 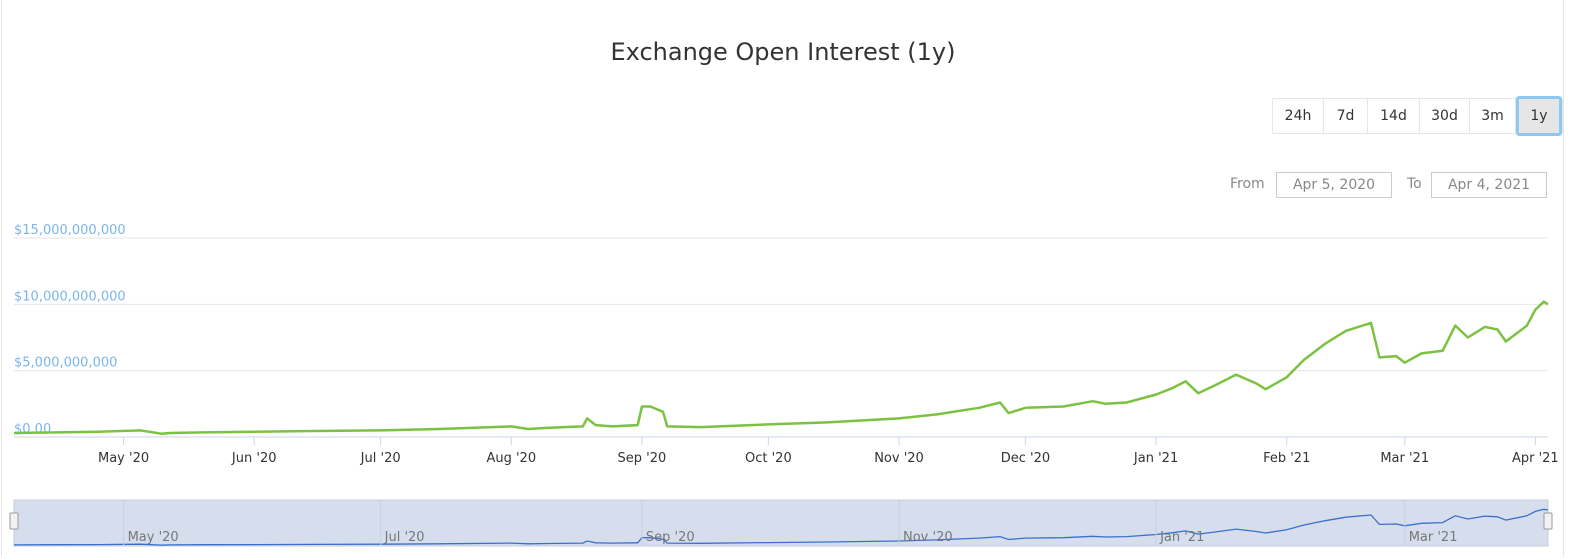 What do you see at coordinates (511, 458) in the screenshot?
I see `x-tick-label: Aug '20` at bounding box center [511, 458].